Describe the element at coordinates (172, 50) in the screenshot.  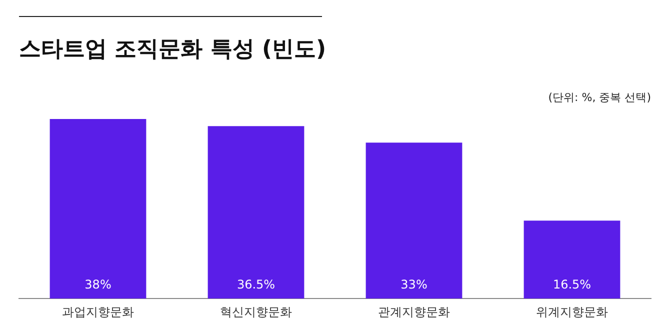
I see `chart-title: 스타트업 조직문화 특성 (빈도)` at that location.